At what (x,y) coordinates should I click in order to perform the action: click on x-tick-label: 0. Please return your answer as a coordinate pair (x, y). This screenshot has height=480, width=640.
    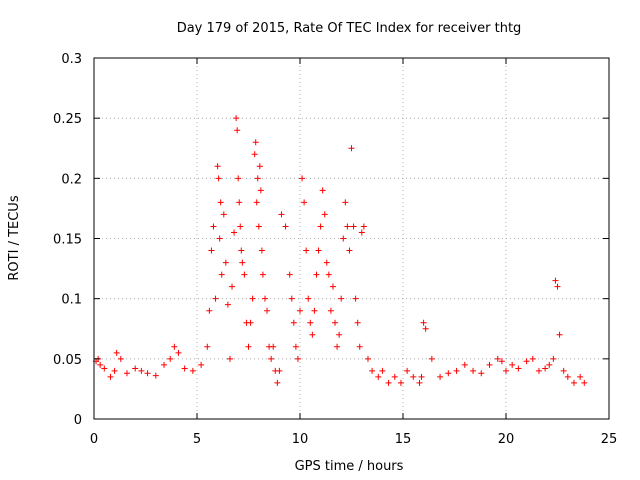
    Looking at the image, I should click on (94, 439).